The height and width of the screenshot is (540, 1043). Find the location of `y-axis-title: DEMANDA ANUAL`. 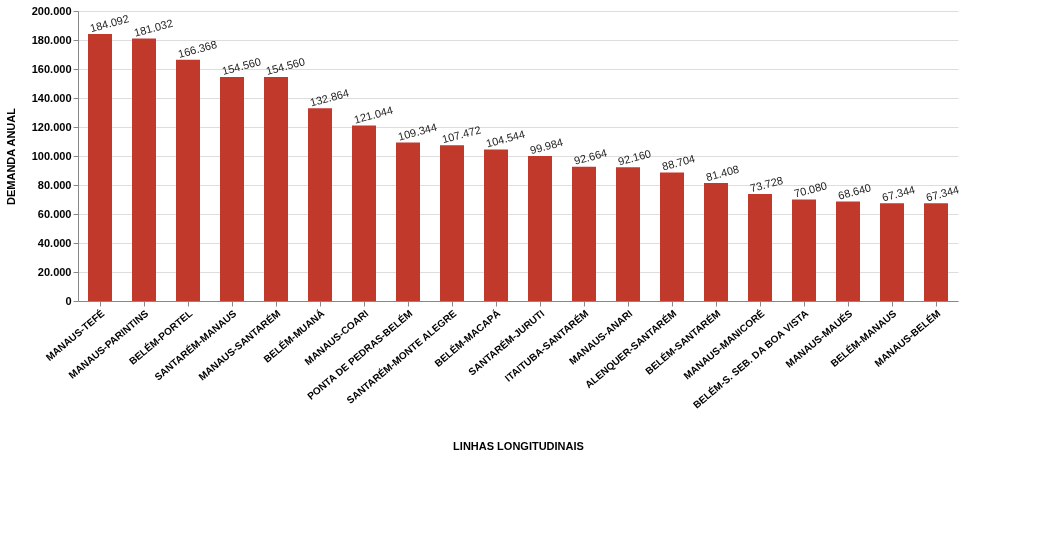

y-axis-title: DEMANDA ANUAL is located at coordinates (10, 156).